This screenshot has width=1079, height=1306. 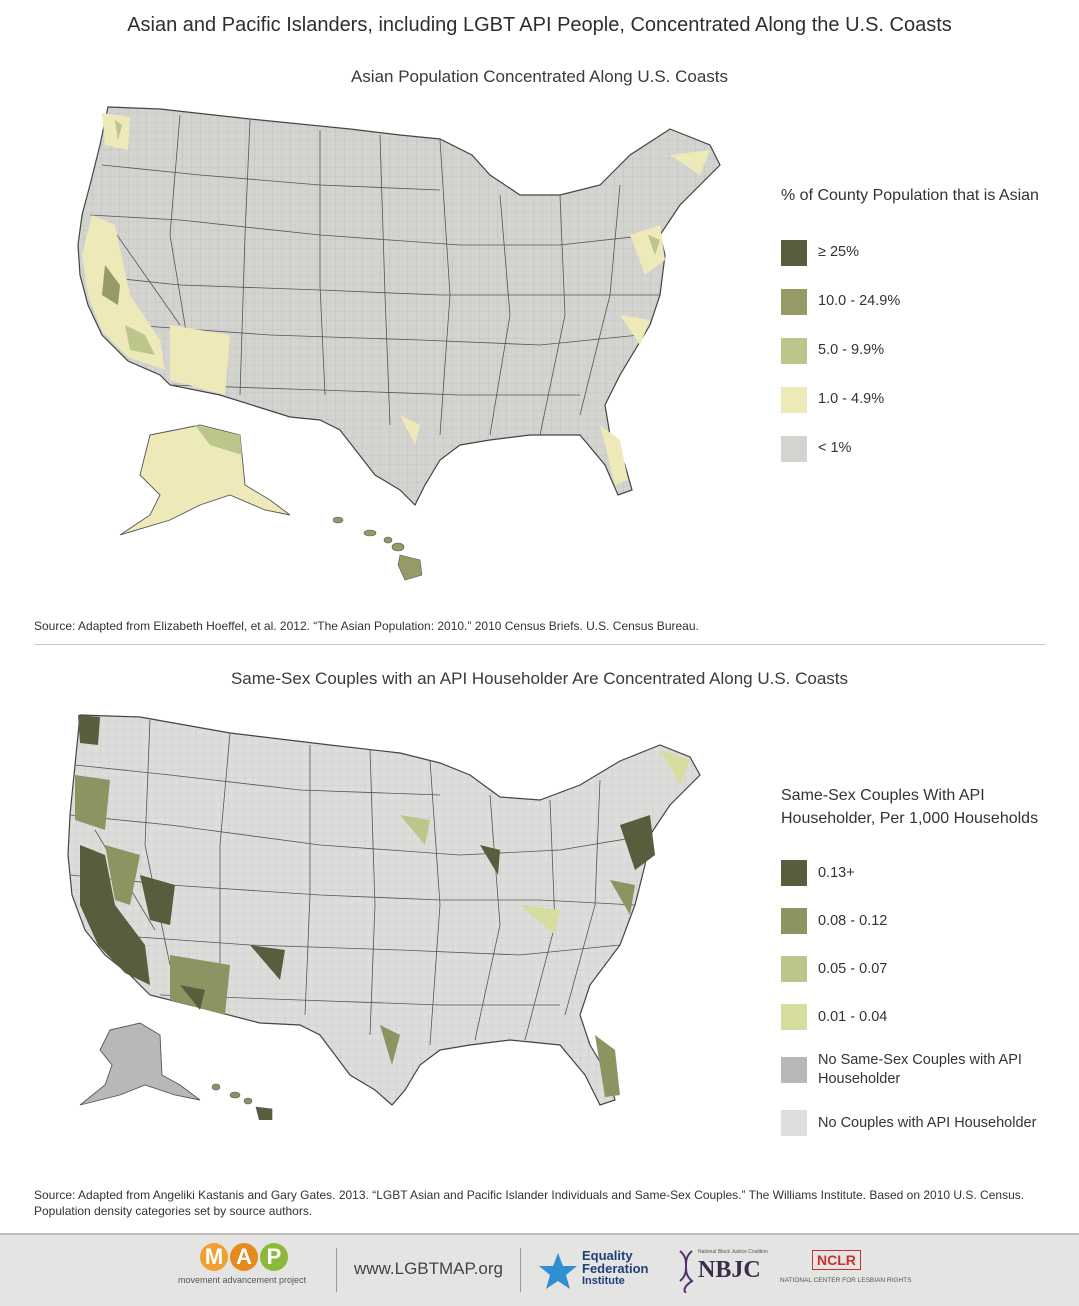 I want to click on legend-label: 1.0 - 4.9%, so click(x=851, y=399).